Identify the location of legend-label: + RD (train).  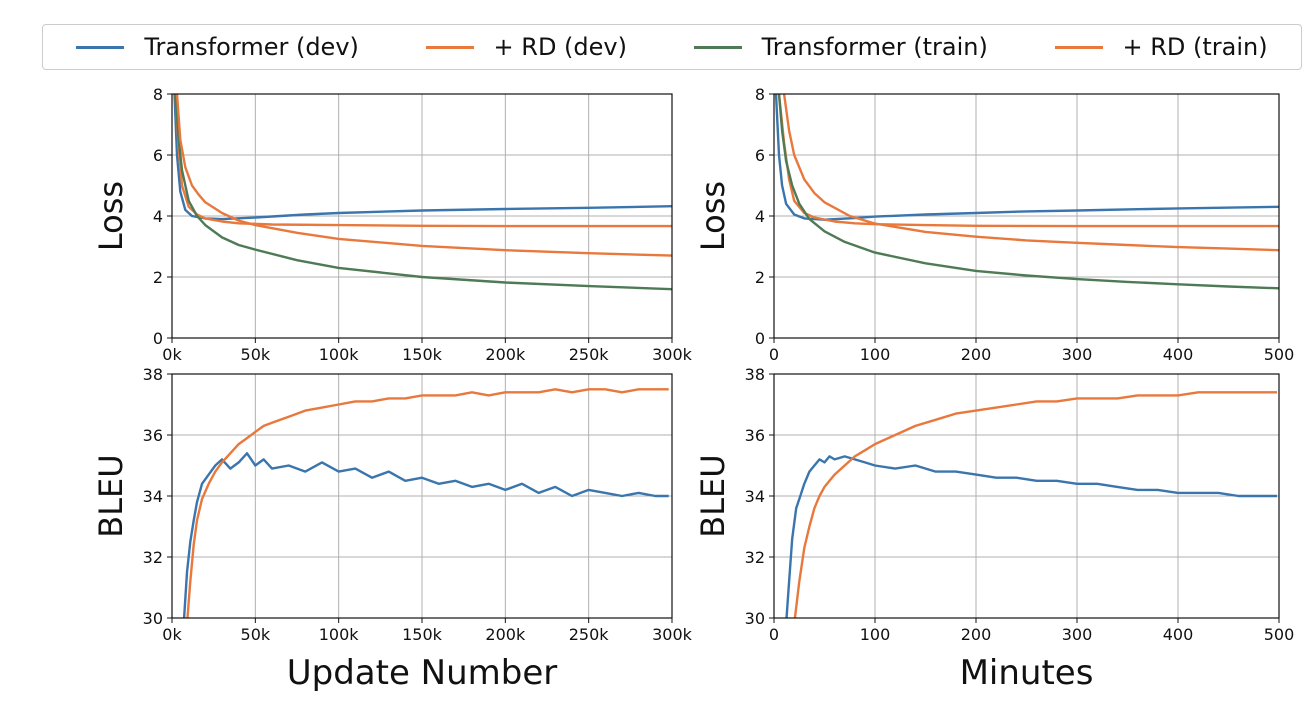
(1195, 47).